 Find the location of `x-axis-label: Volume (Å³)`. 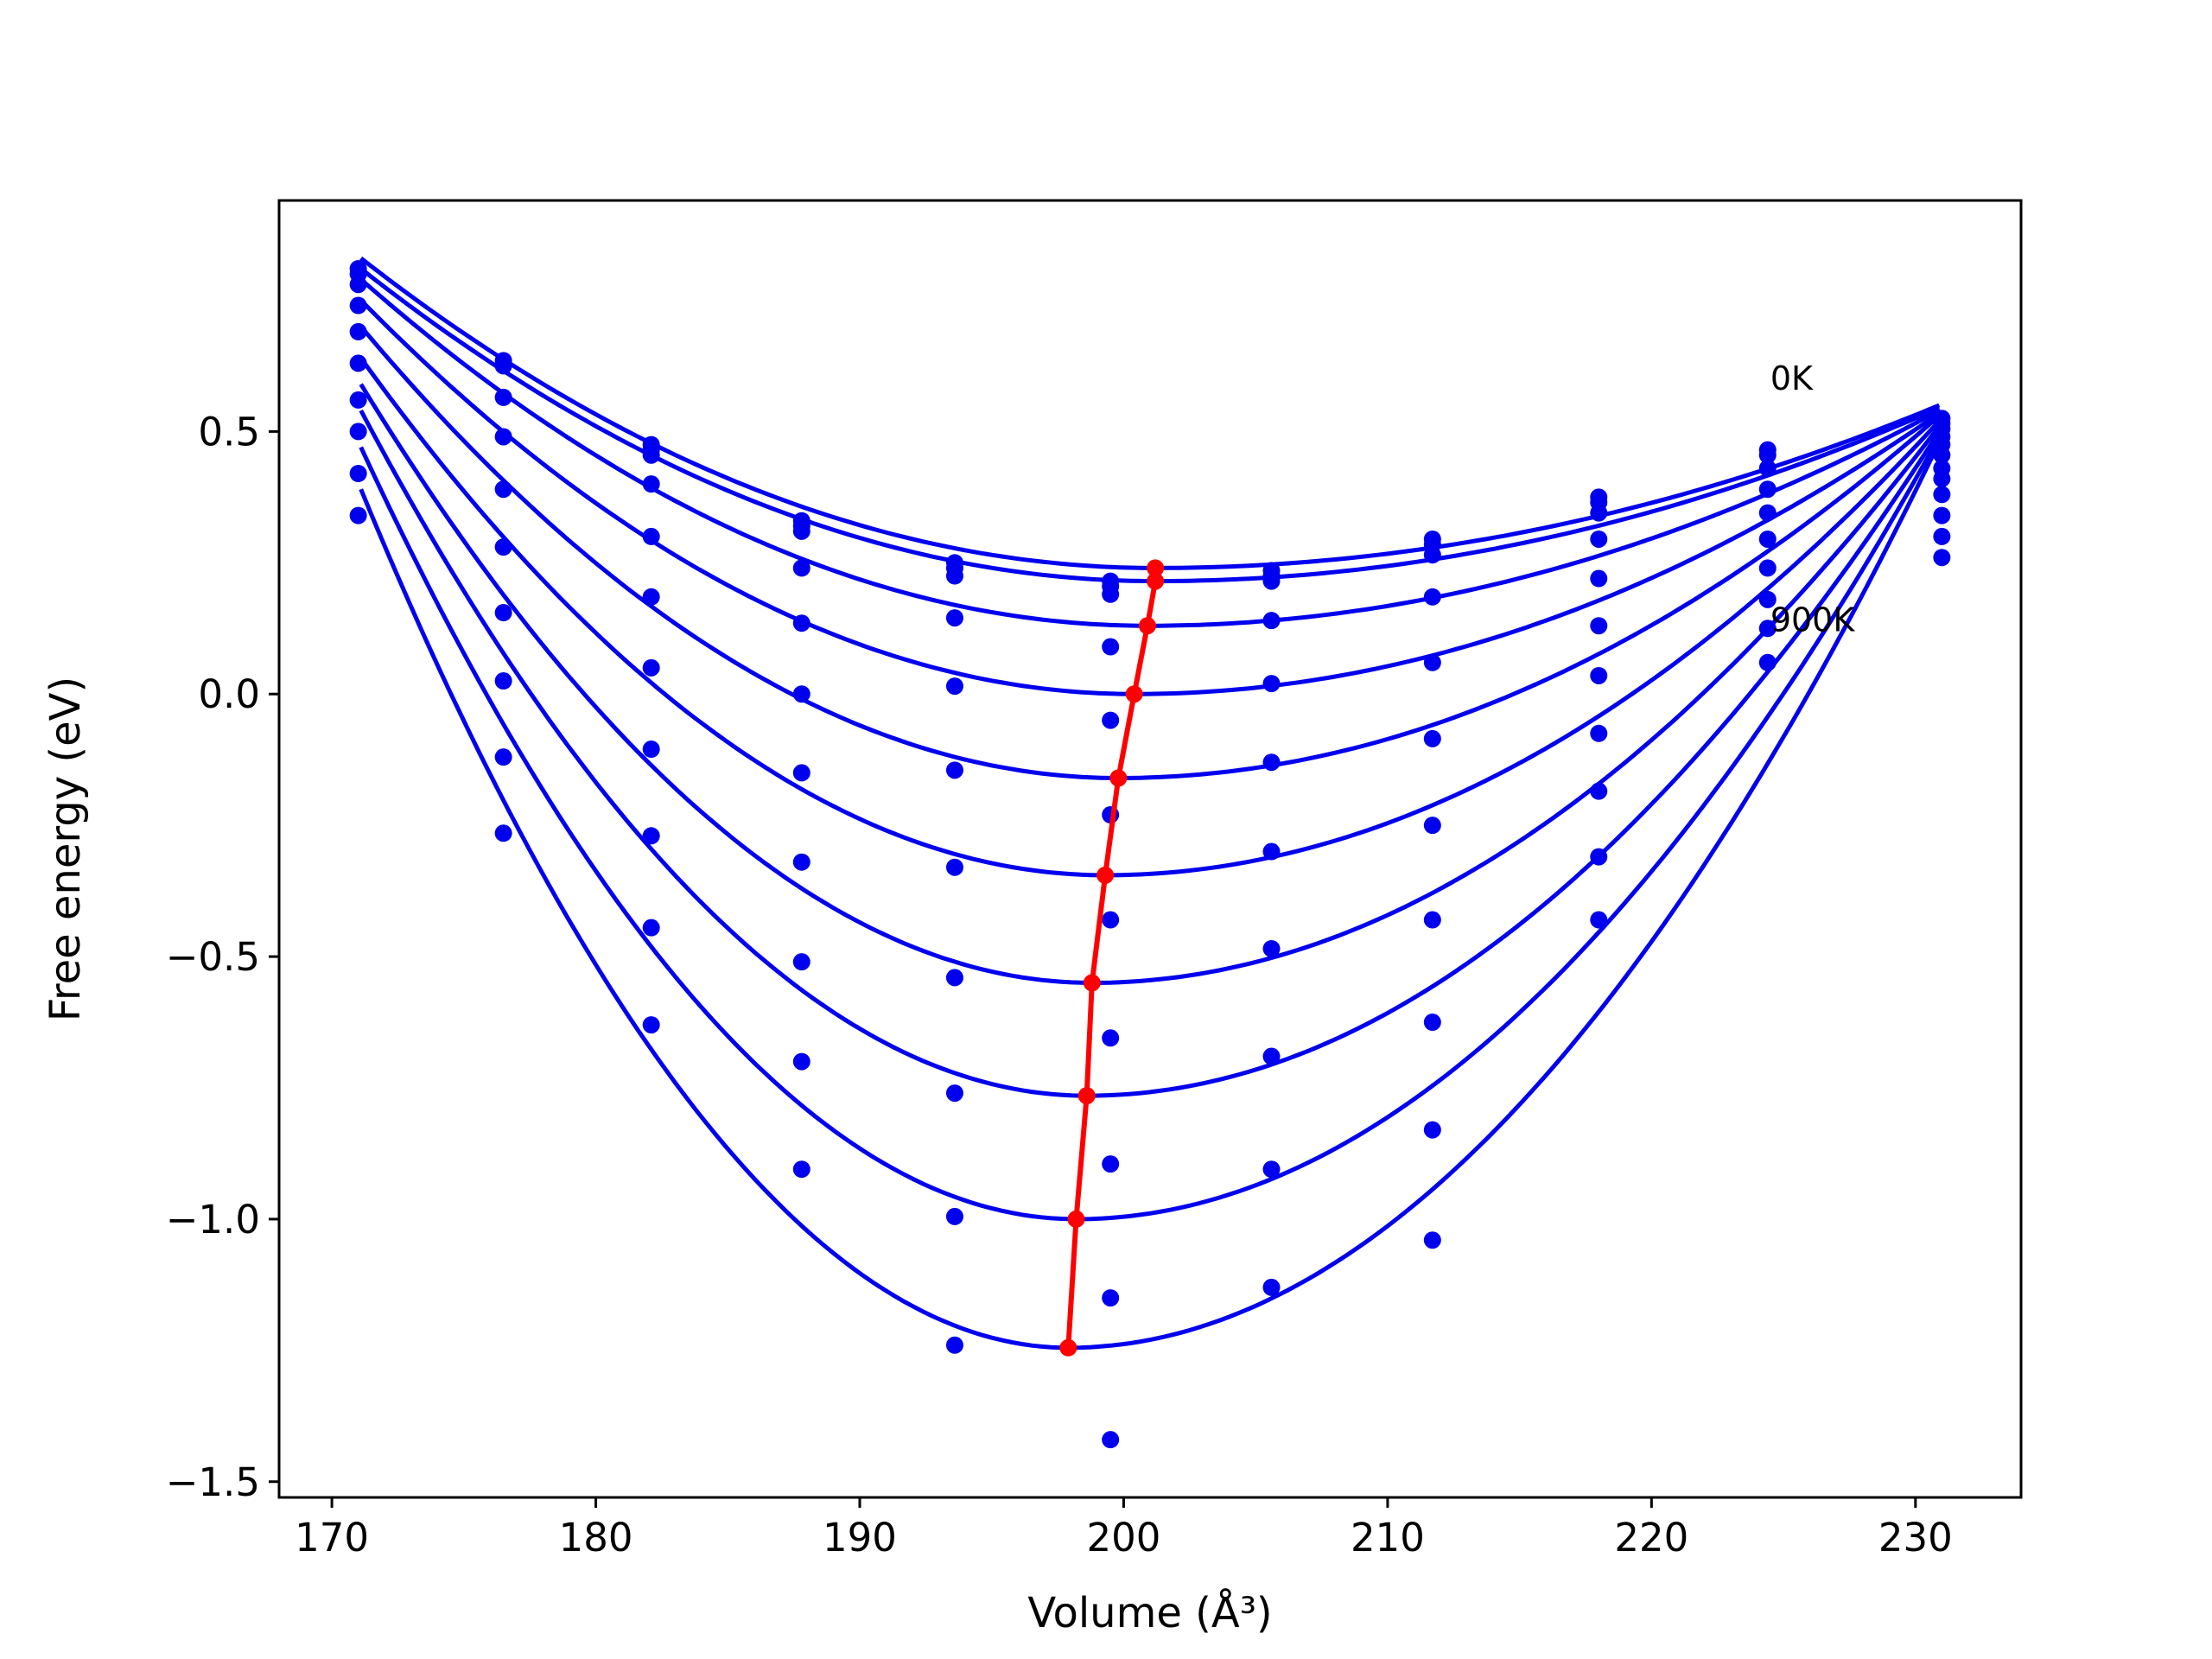

x-axis-label: Volume (Å³) is located at coordinates (1149, 1612).